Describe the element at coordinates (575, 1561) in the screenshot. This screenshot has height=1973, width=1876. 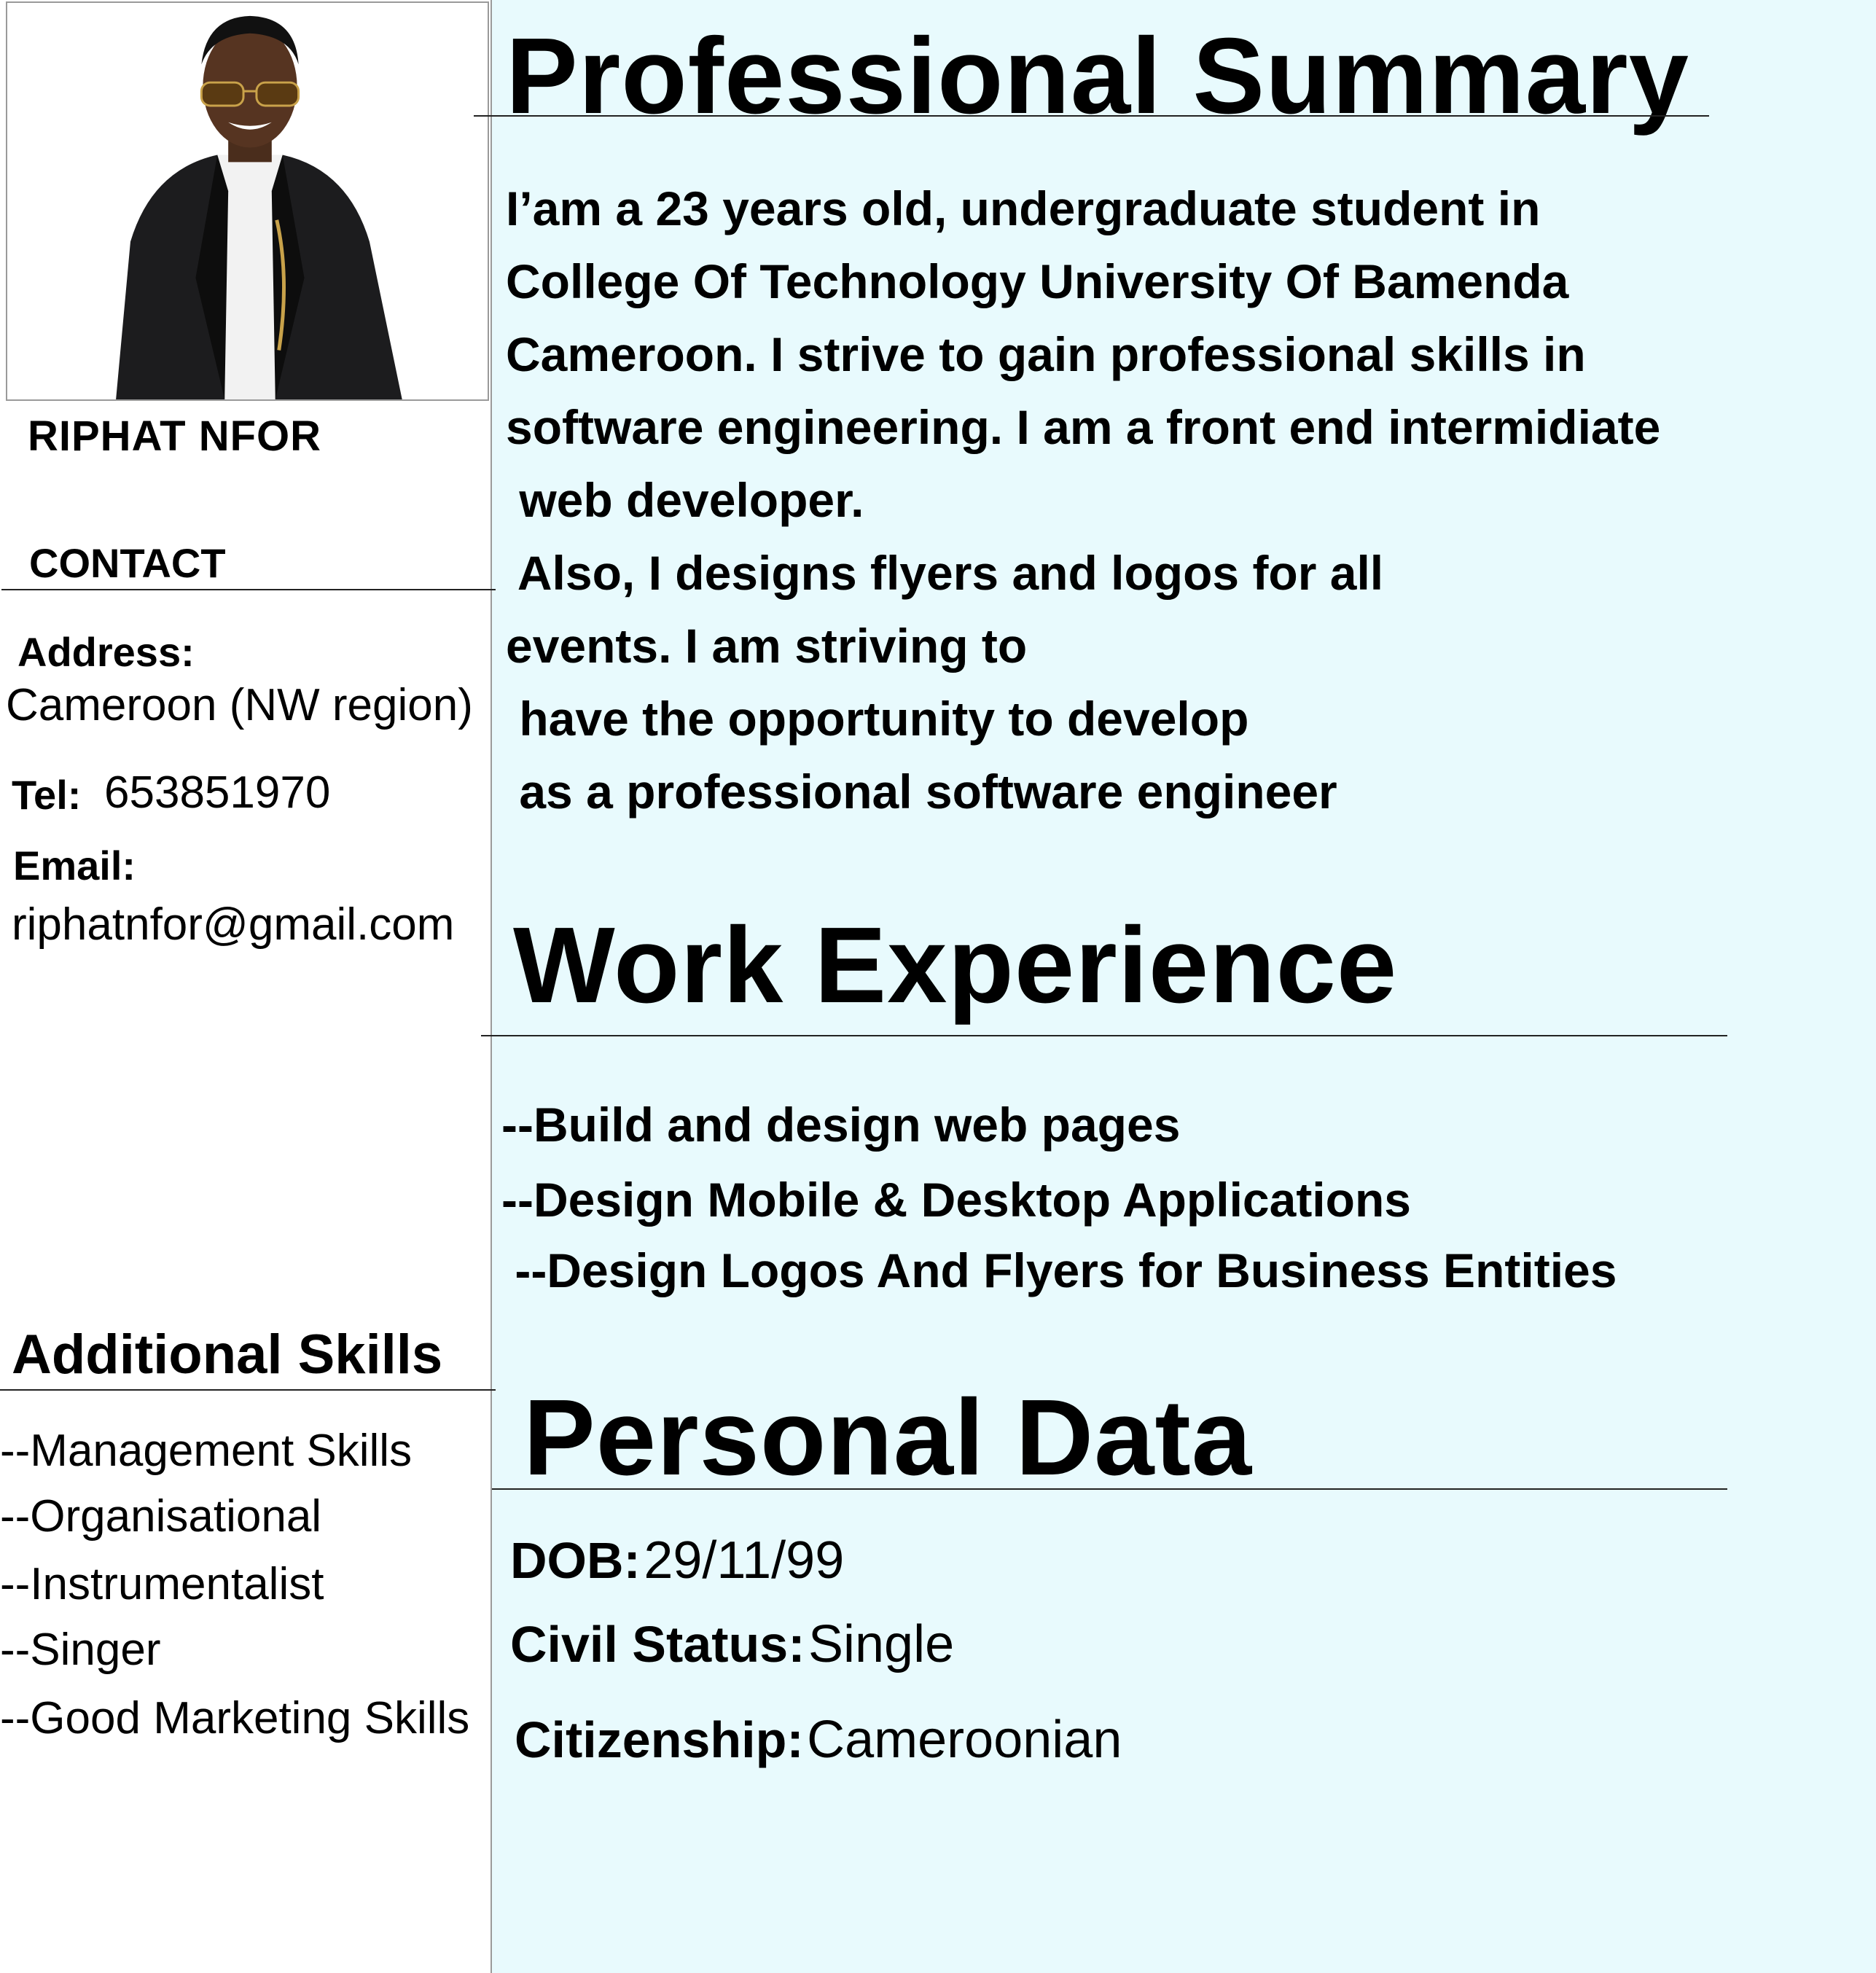
I see `dob-label: DOB:` at that location.